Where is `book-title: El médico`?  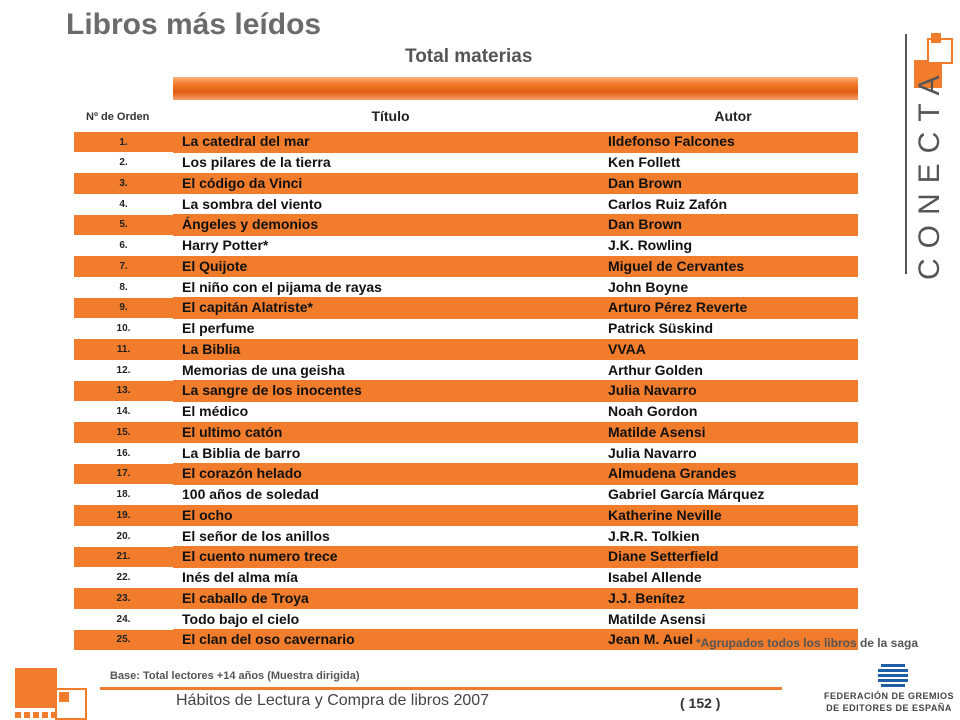 book-title: El médico is located at coordinates (390, 411).